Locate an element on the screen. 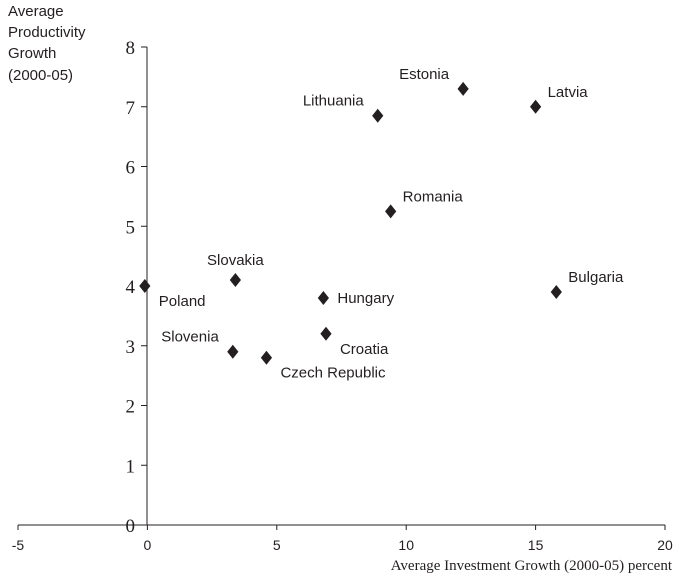 The image size is (685, 578). y-tick-label: 2 is located at coordinates (131, 407).